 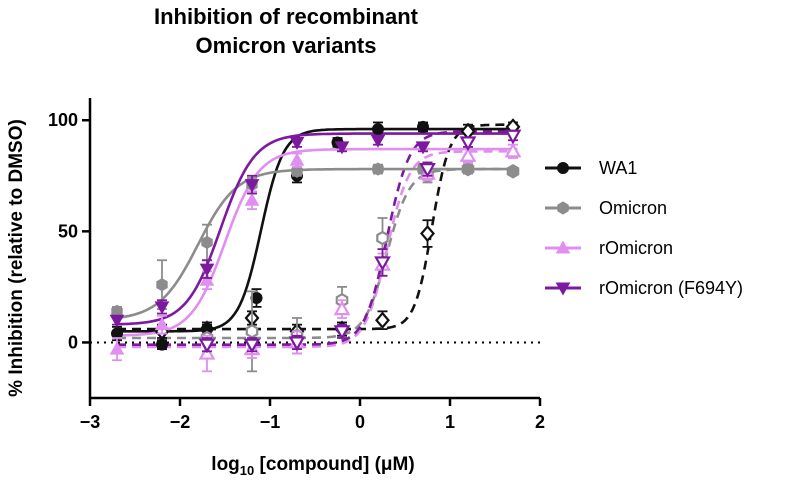 What do you see at coordinates (68, 231) in the screenshot?
I see `y-tick-label: 50` at bounding box center [68, 231].